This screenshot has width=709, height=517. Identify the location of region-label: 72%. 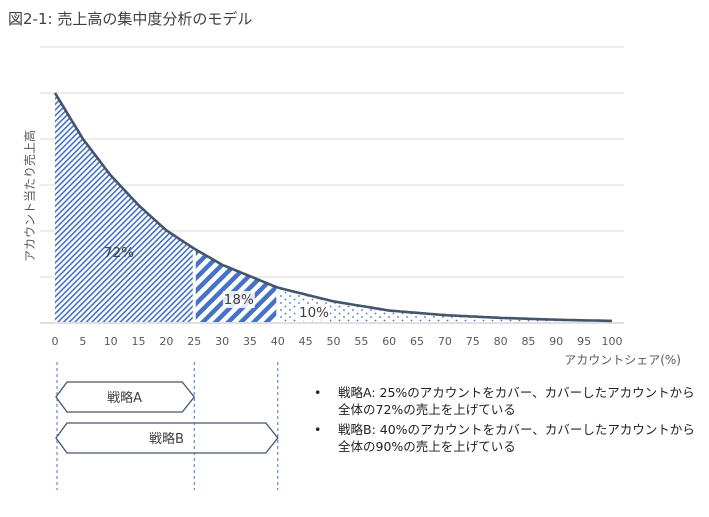
(119, 253).